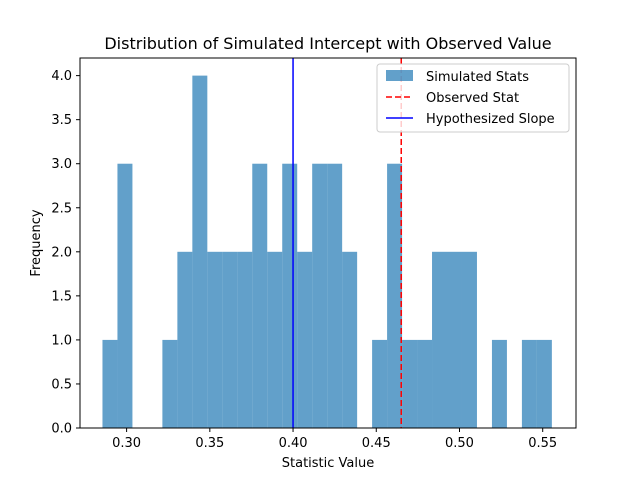  What do you see at coordinates (61, 164) in the screenshot?
I see `y-tick-label: 3.0` at bounding box center [61, 164].